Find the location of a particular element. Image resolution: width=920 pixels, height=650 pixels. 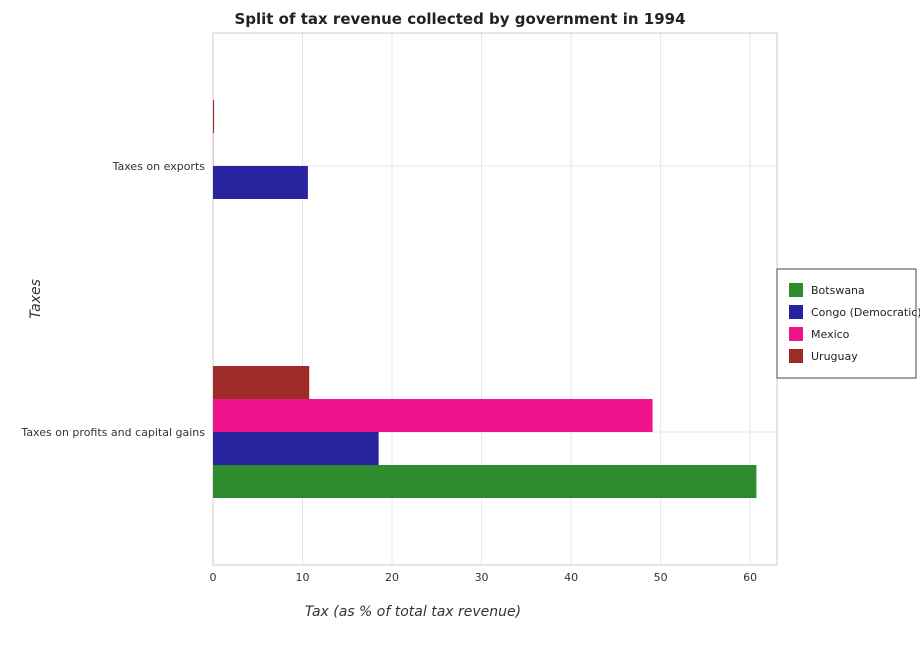

x-tick-label: 10 is located at coordinates (303, 577).